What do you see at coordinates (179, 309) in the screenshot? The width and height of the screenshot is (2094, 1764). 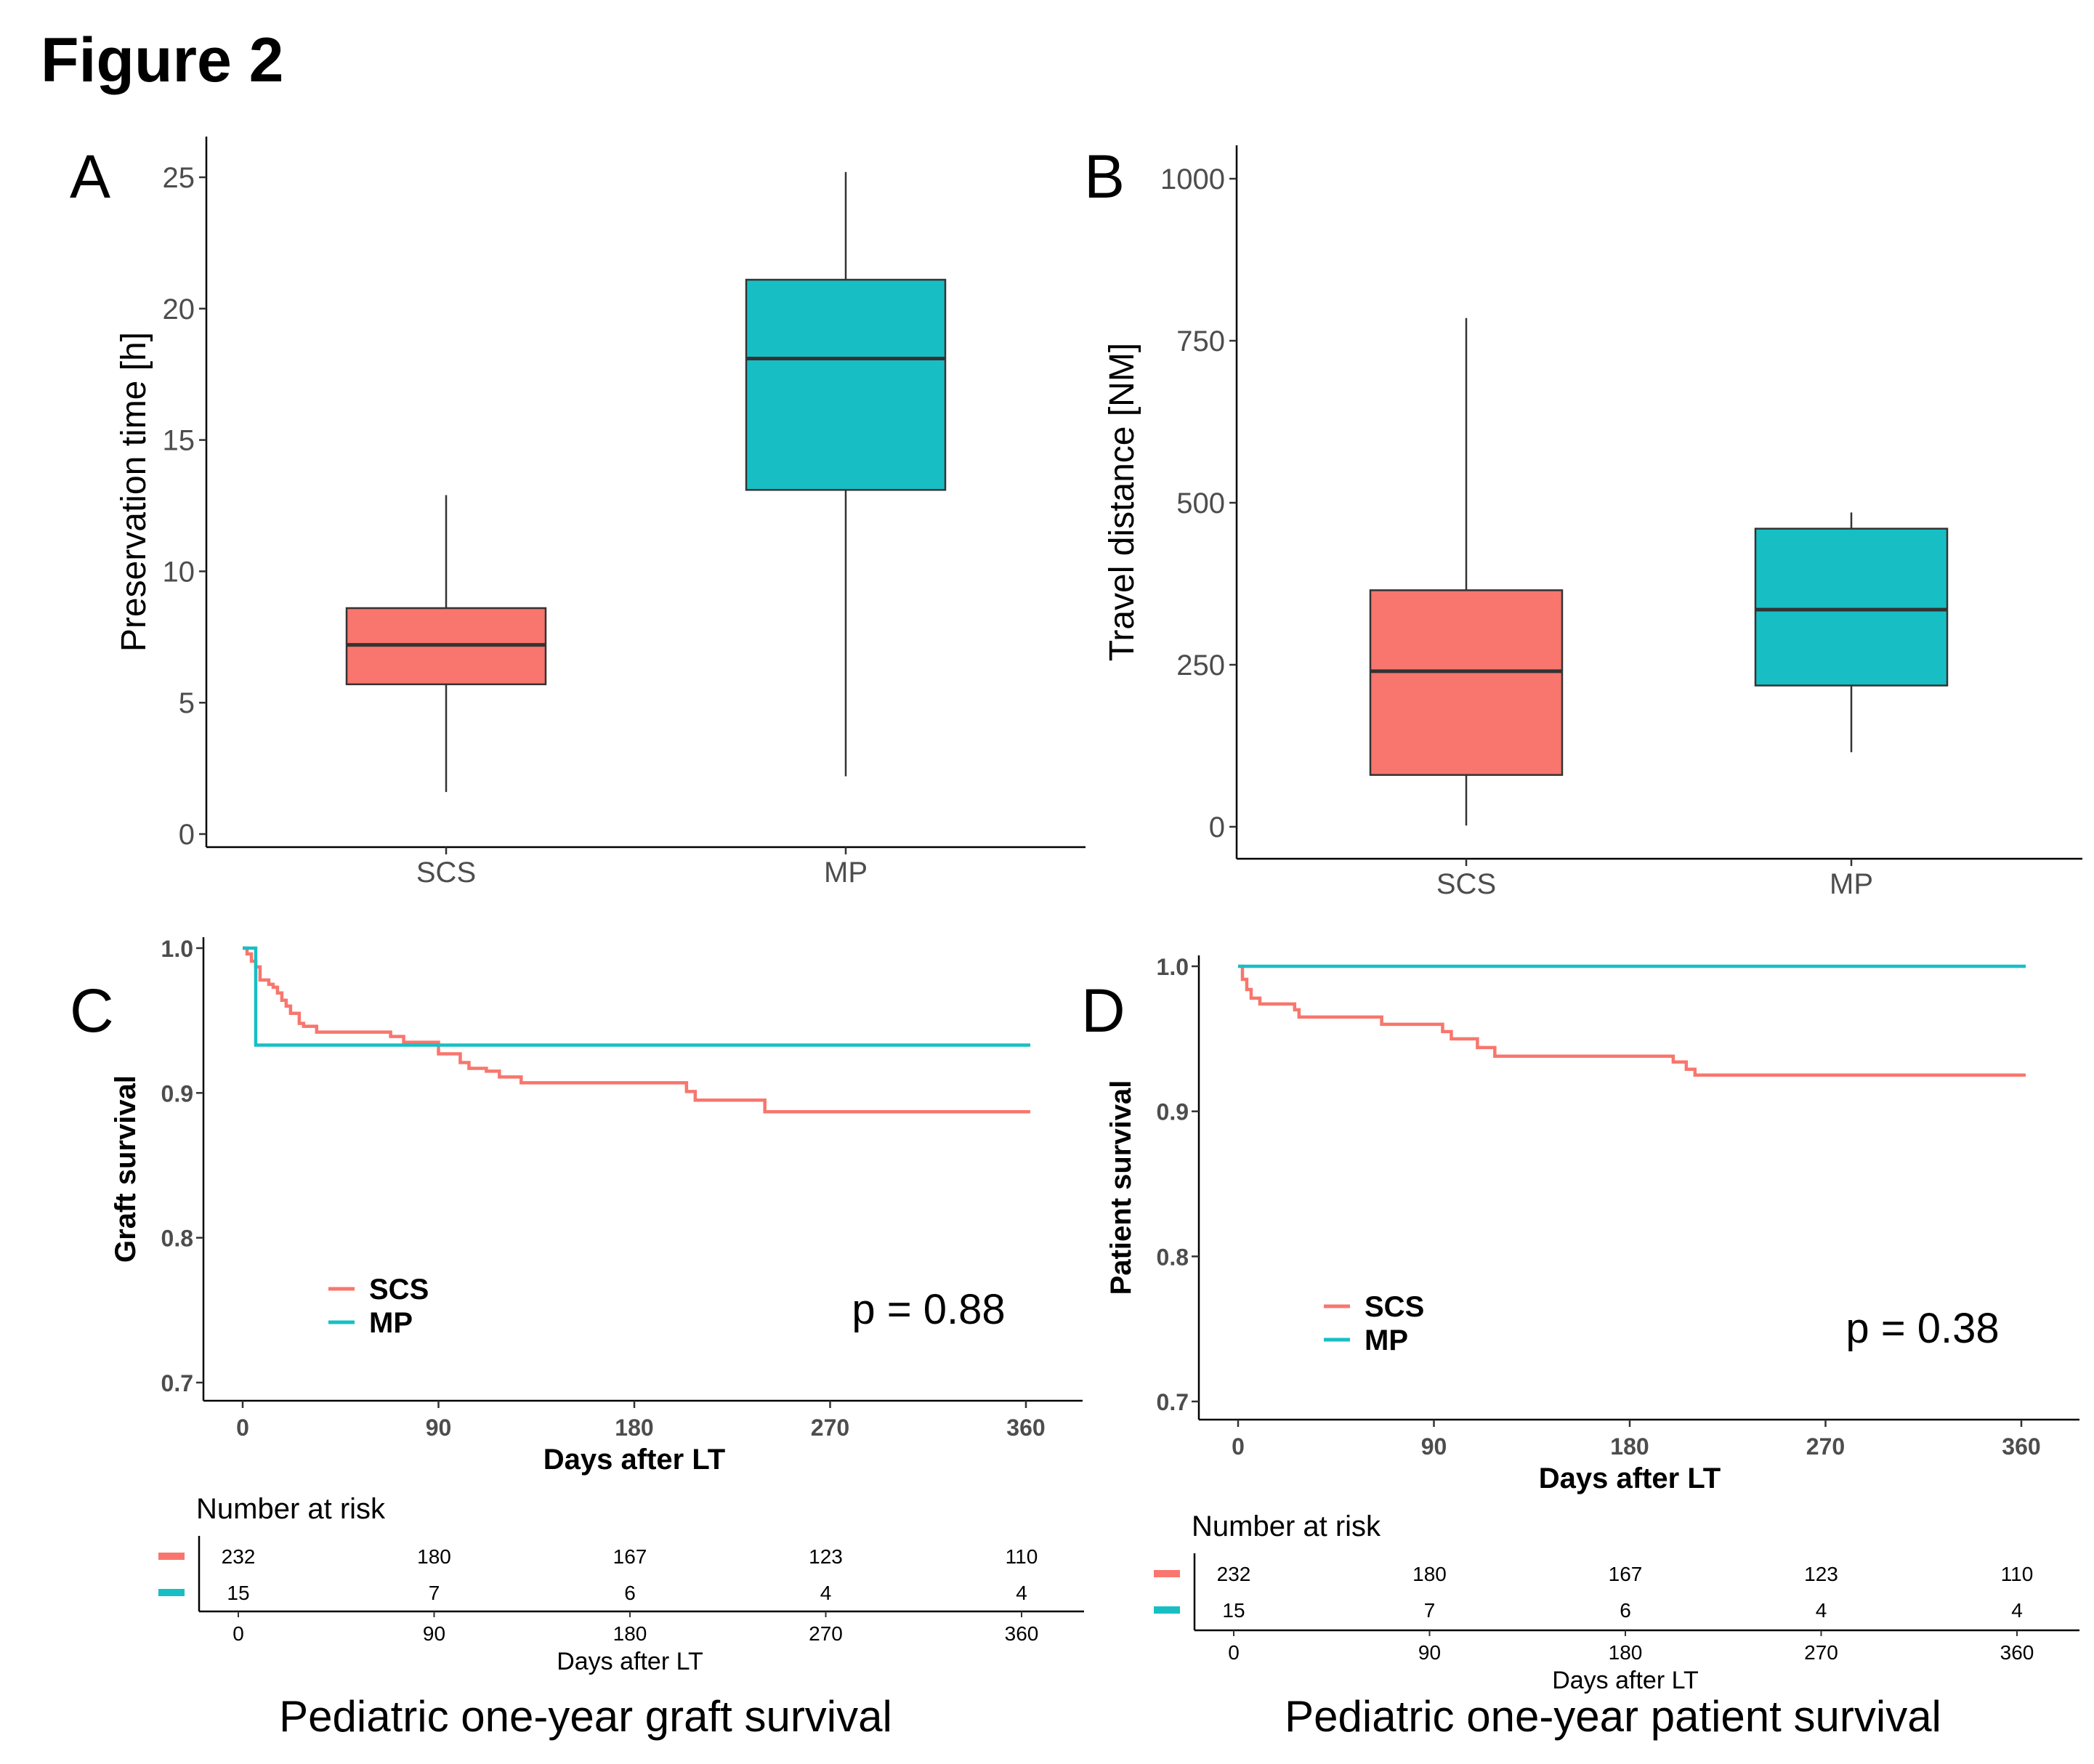 I see `y-tick-label: 20` at bounding box center [179, 309].